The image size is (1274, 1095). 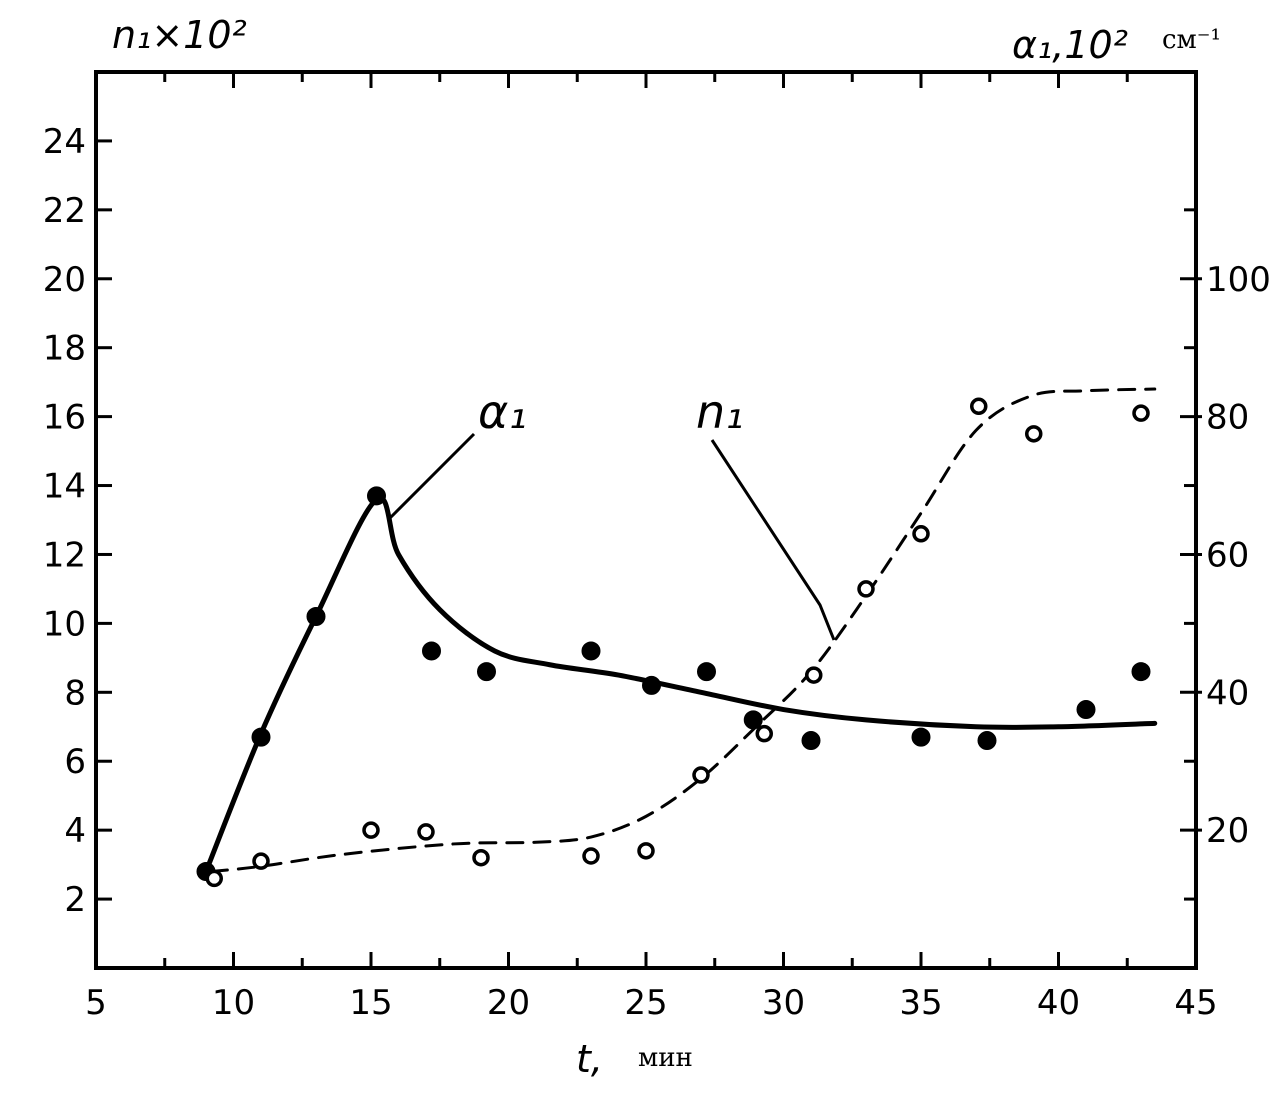 I want to click on y-right-tick-label: 100, so click(x=1238, y=280).